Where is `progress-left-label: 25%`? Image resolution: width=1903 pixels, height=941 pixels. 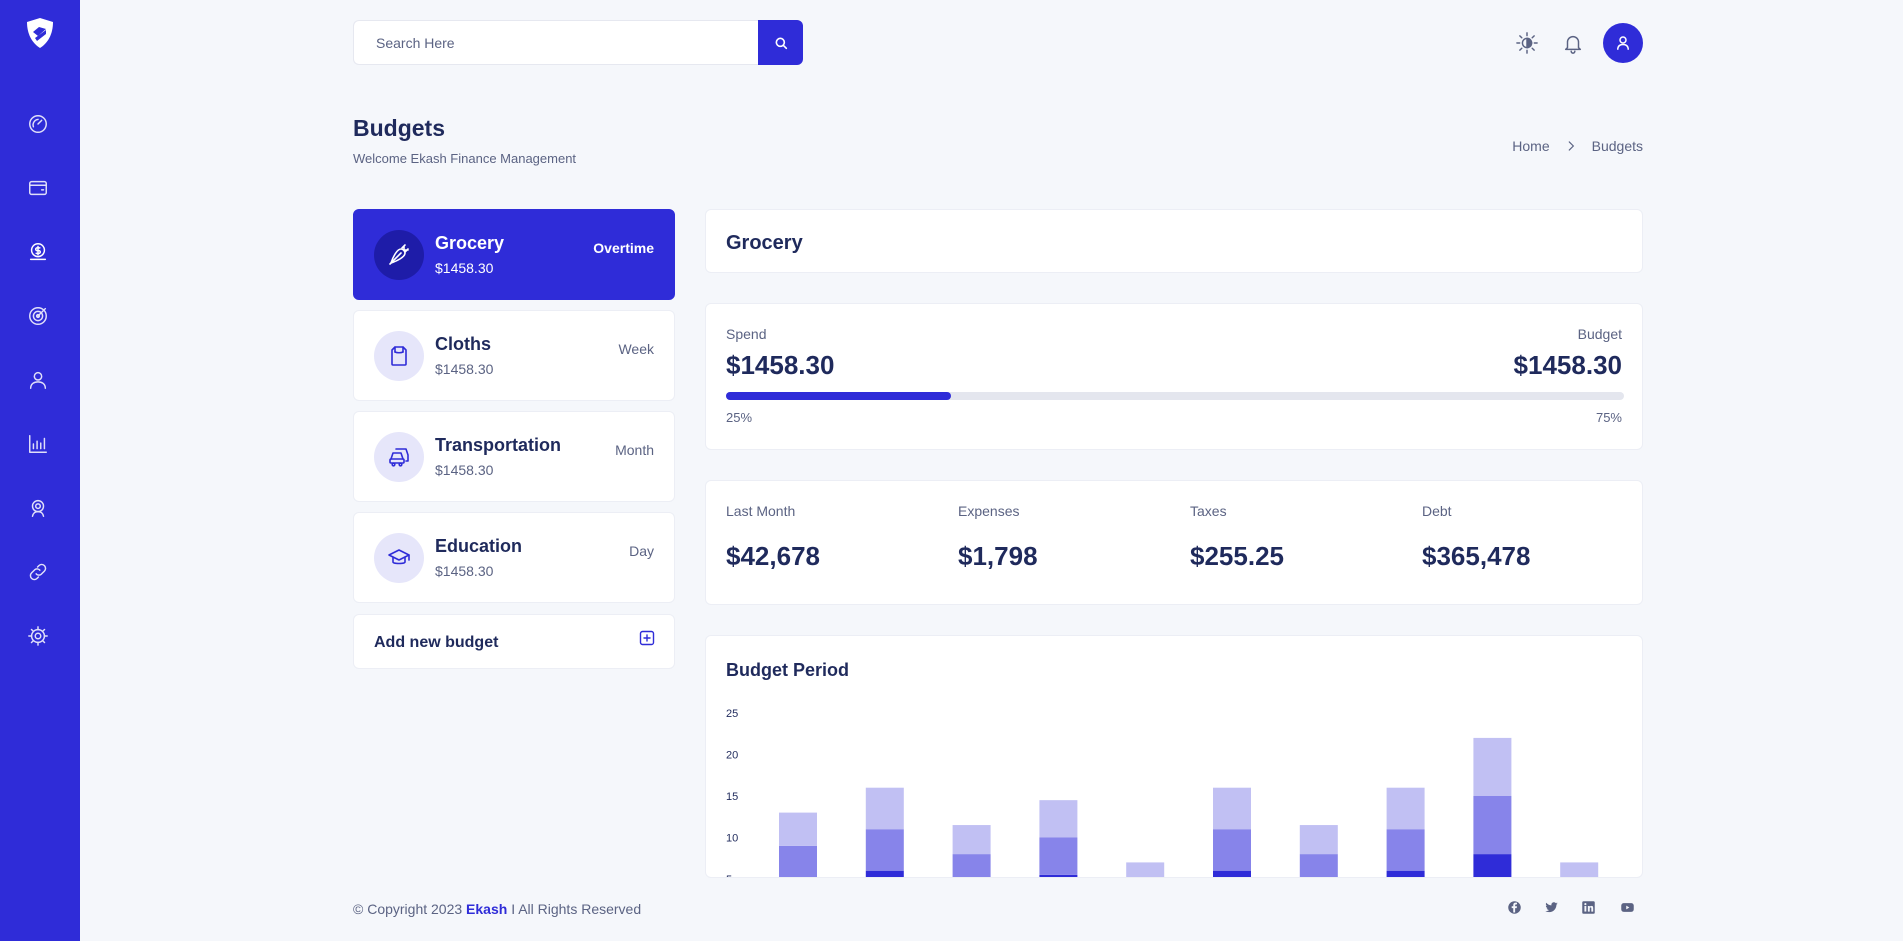 progress-left-label: 25% is located at coordinates (739, 417).